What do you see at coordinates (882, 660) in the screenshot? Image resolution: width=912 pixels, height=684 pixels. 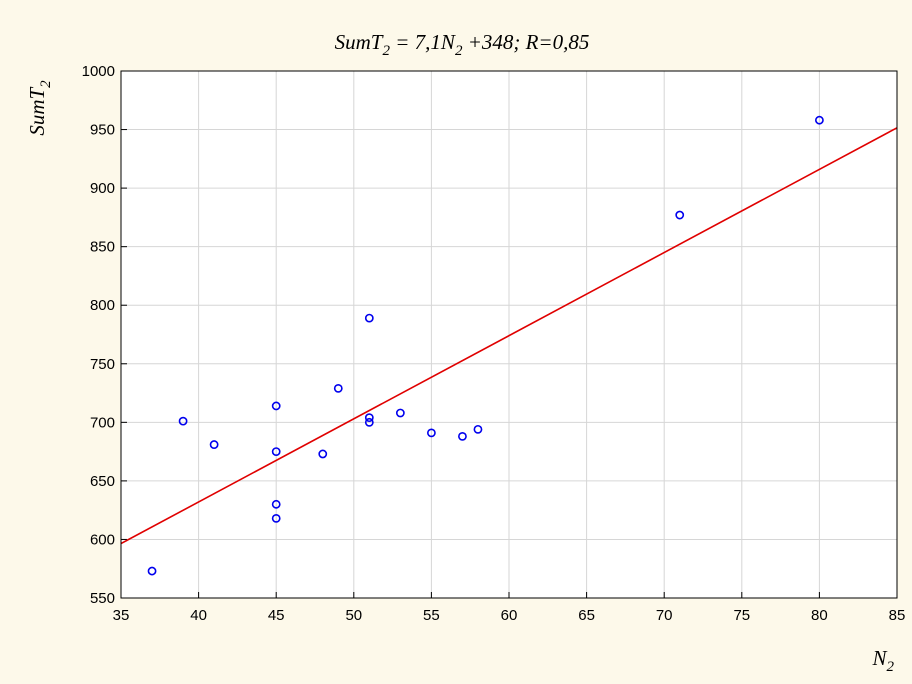 I see `x-axis-title: N2` at bounding box center [882, 660].